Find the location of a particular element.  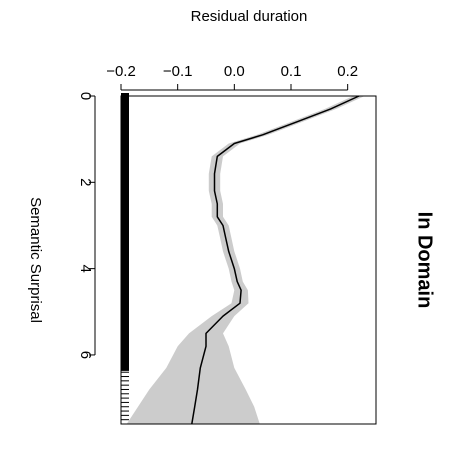

x-axis-title: Residual duration is located at coordinates (249, 16).